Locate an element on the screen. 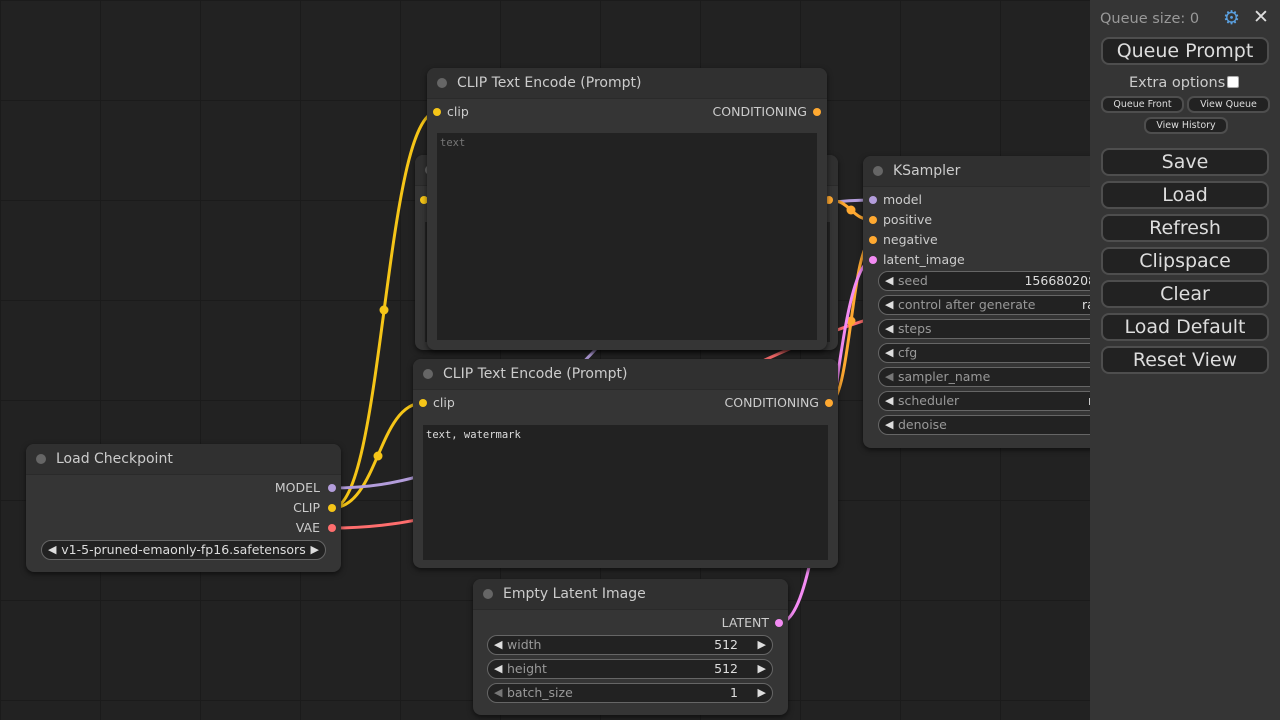 This screenshot has width=1280, height=720. refresh-button: Refresh is located at coordinates (1185, 228).